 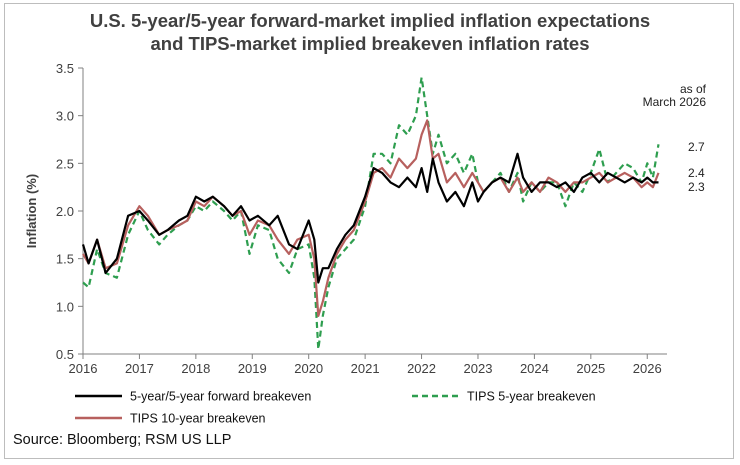 What do you see at coordinates (31, 211) in the screenshot?
I see `y-axis-title: Inflation (%)` at bounding box center [31, 211].